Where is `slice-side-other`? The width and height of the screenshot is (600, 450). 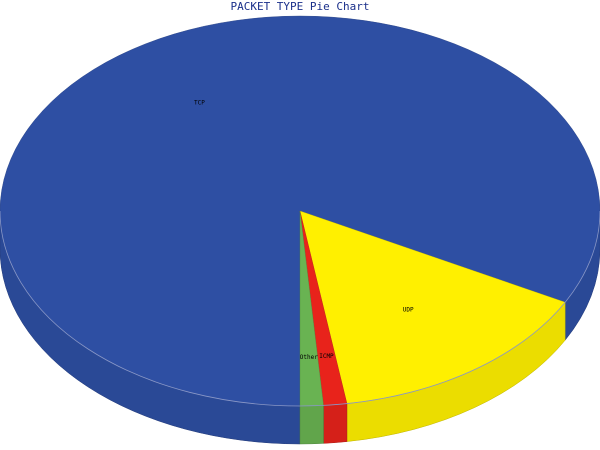
slice-side-other is located at coordinates (311, 425).